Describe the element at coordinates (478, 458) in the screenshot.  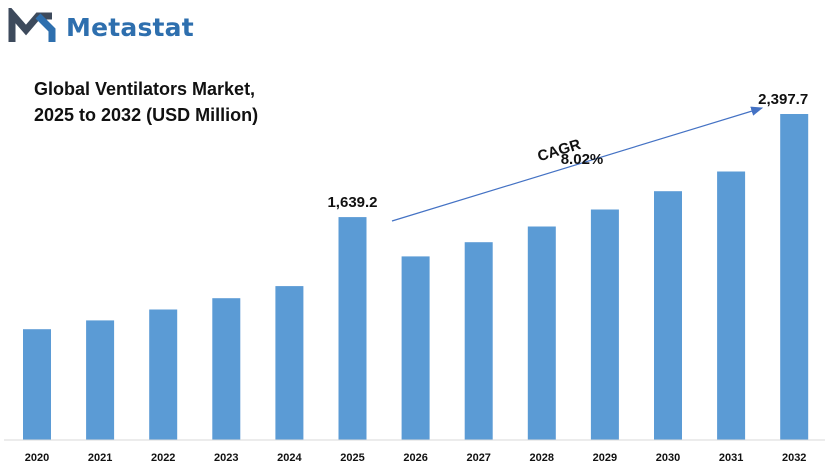
I see `x-tick-label-2027: 2027` at that location.